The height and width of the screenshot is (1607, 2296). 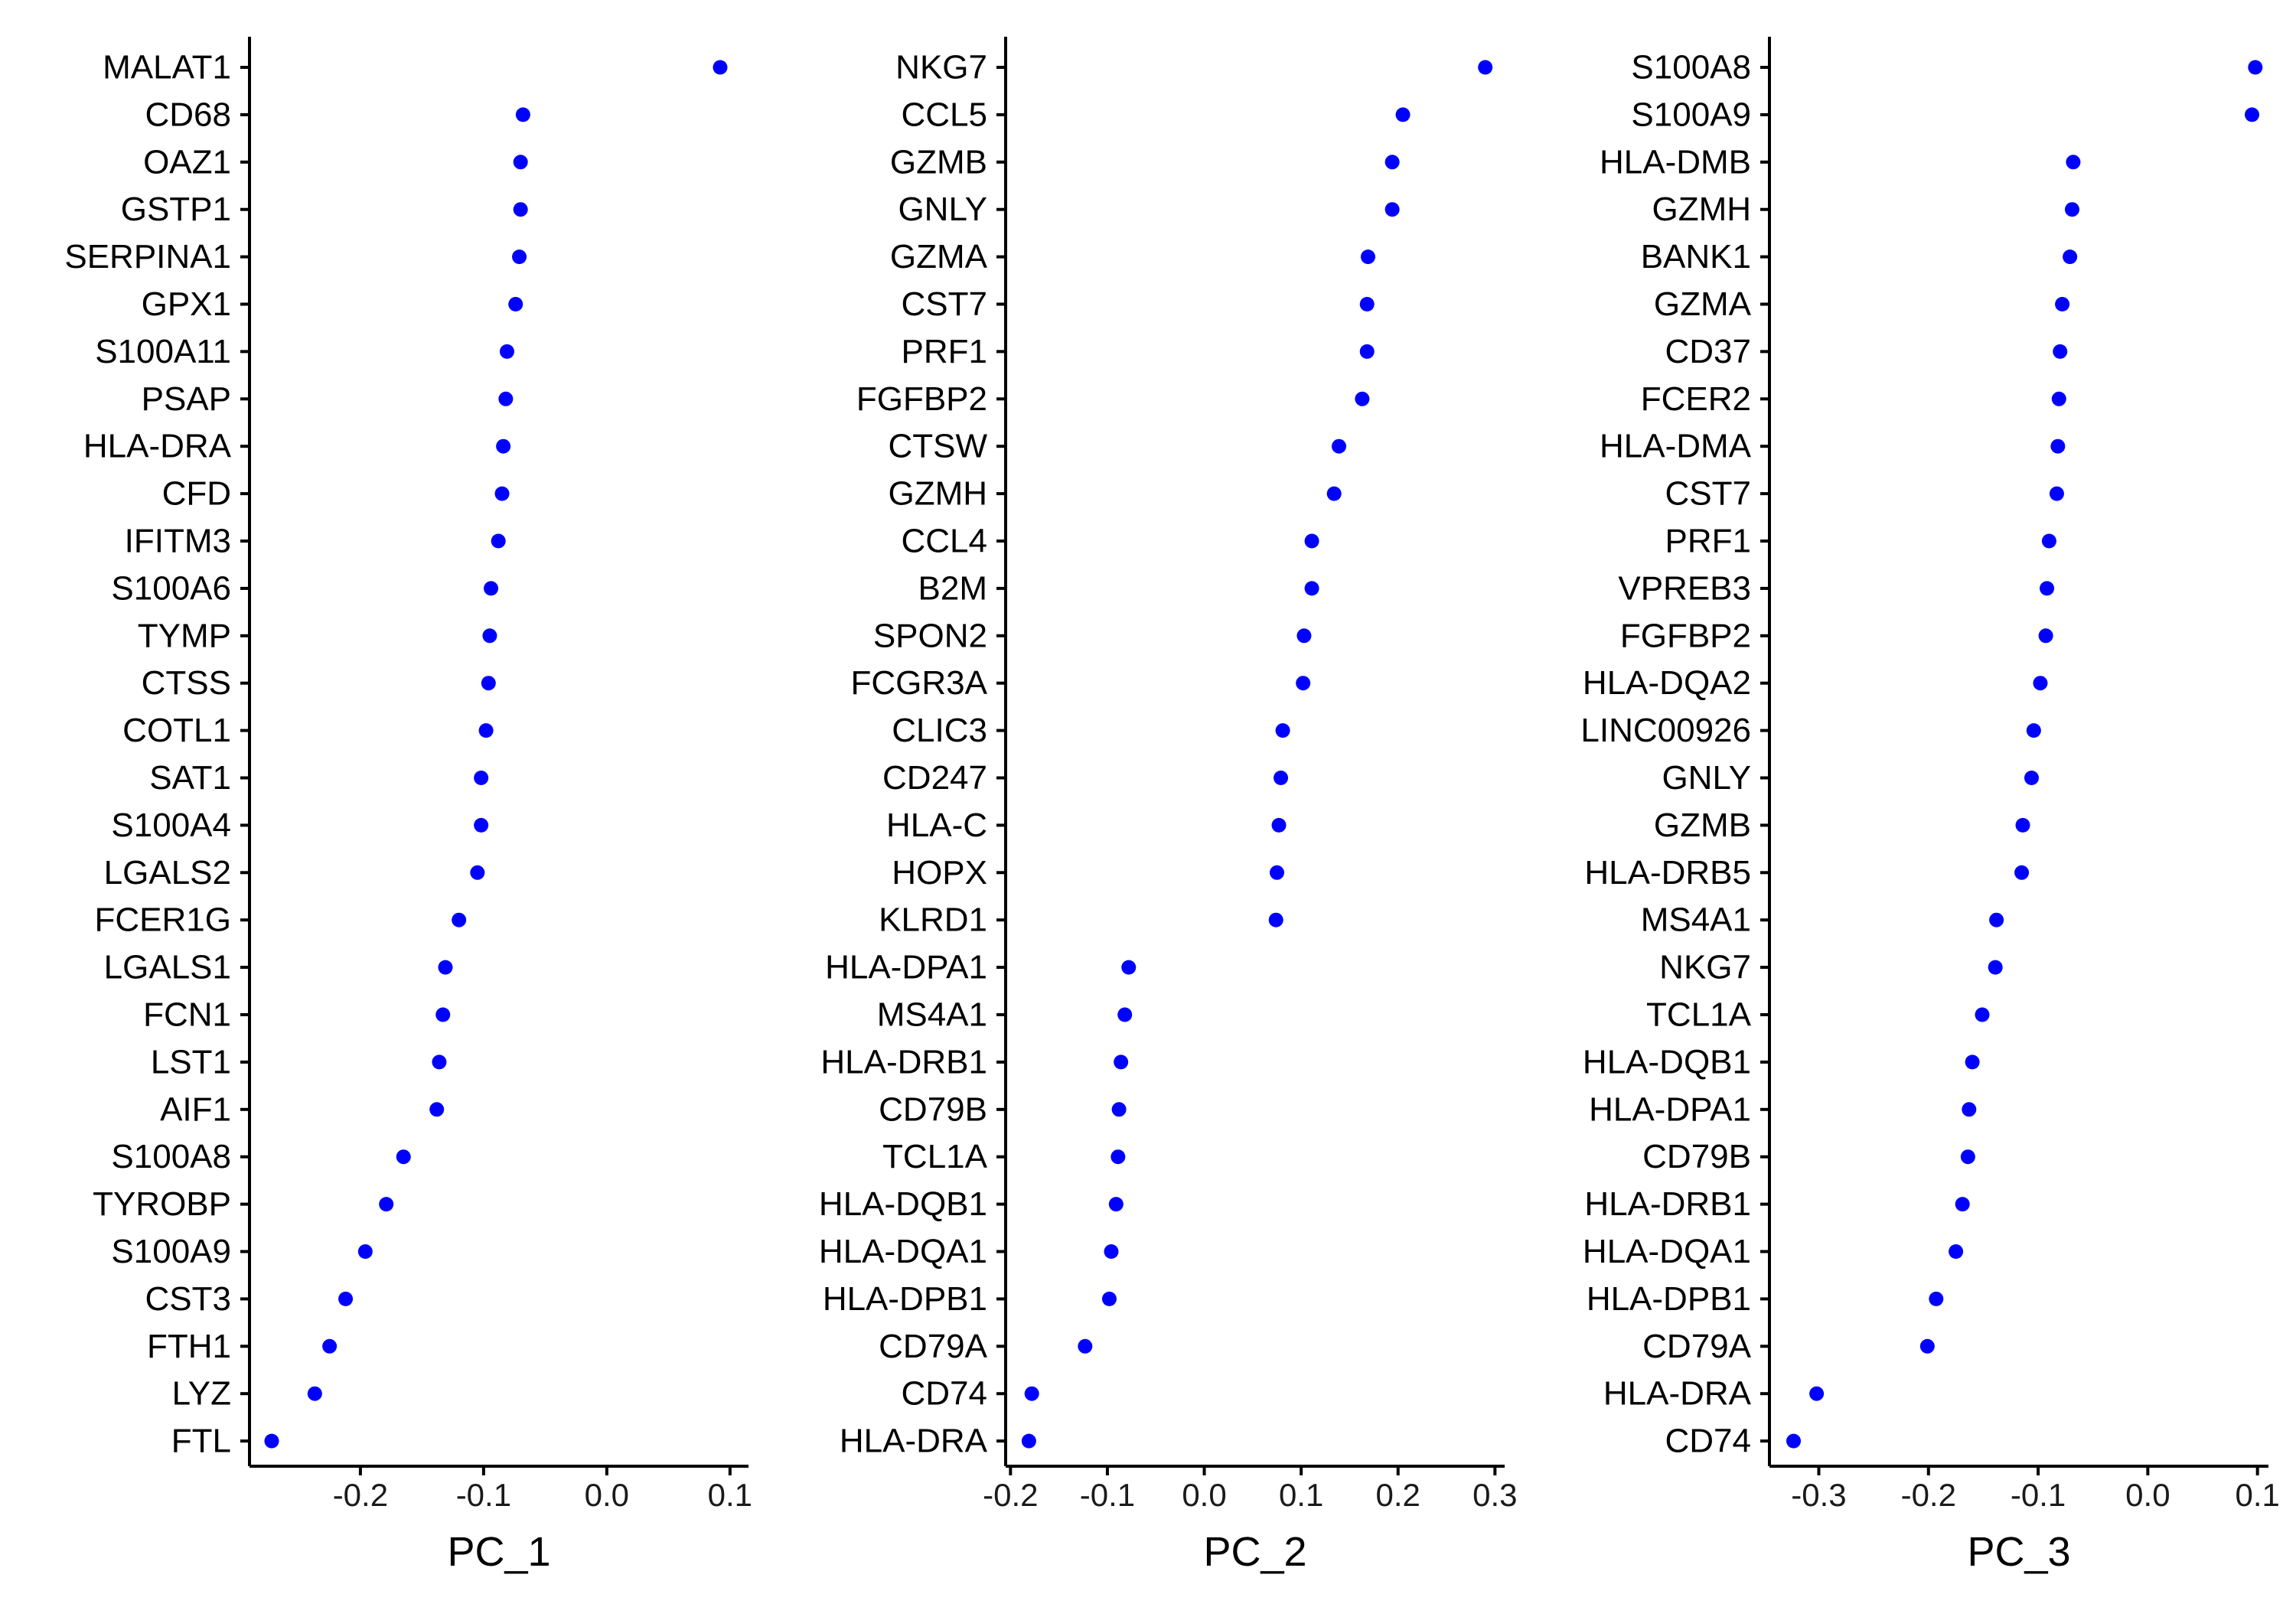 I want to click on gene-label: CCL4, so click(x=945, y=541).